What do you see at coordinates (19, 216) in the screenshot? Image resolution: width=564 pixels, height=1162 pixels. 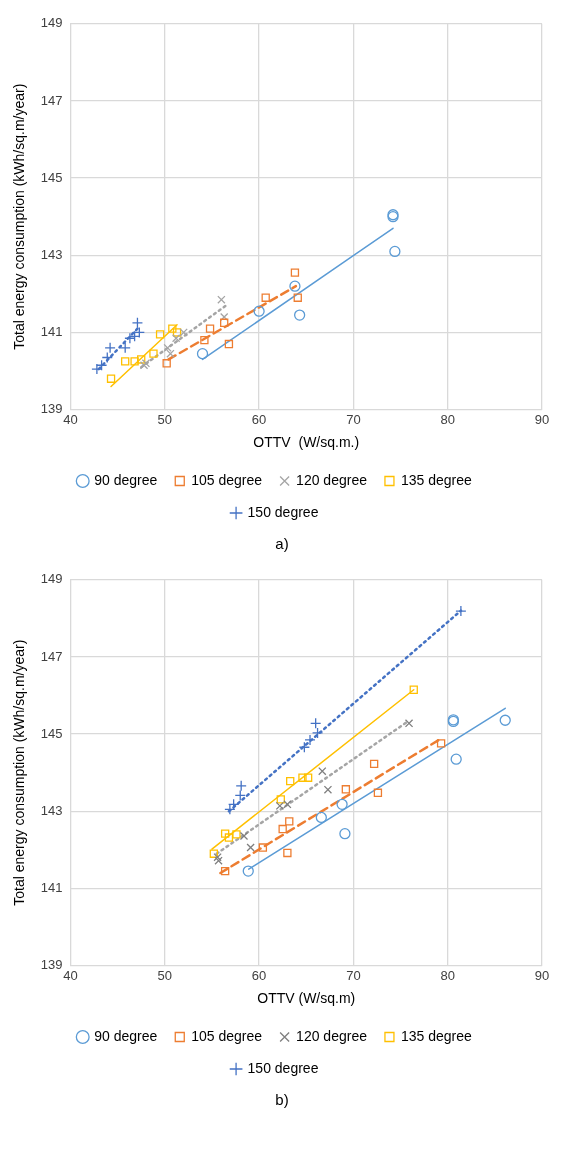 I see `y-axis-title: Total energy consumption (kWh/sq.m/year)` at bounding box center [19, 216].